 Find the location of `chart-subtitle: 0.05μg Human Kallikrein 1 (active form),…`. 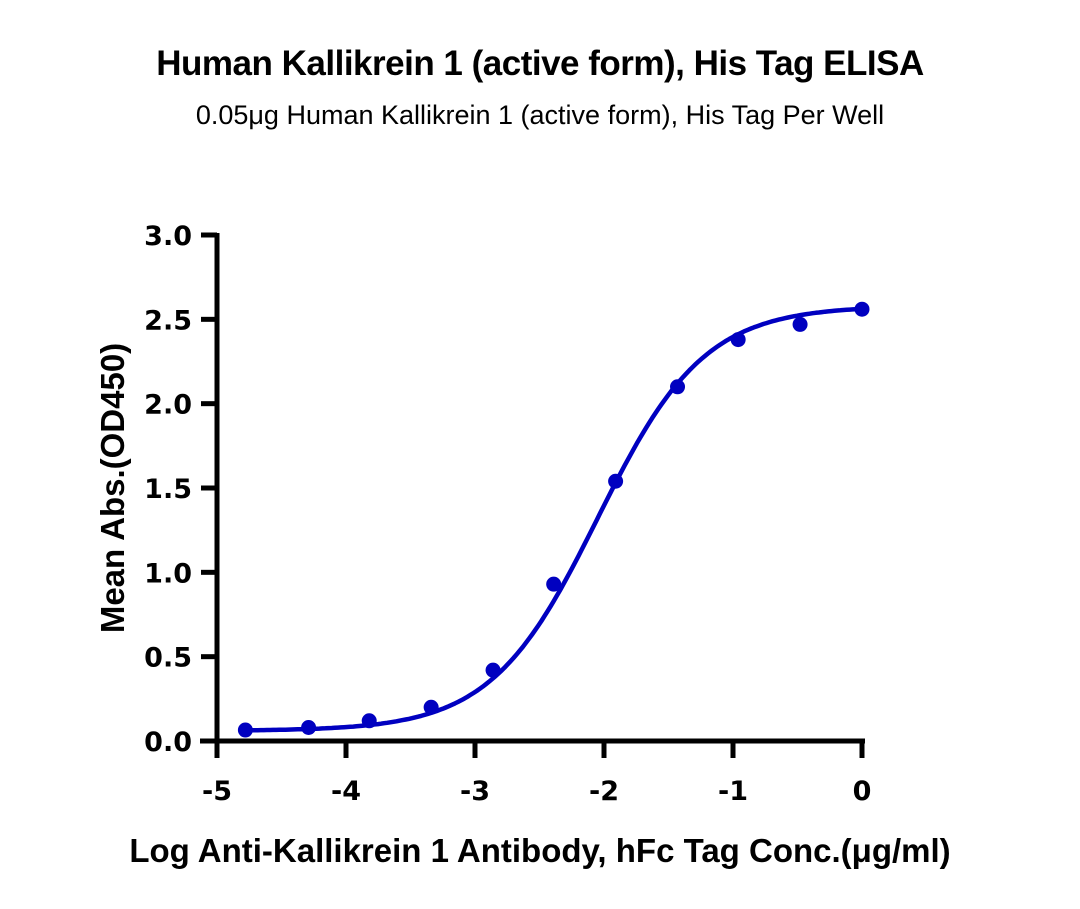

chart-subtitle: 0.05μg Human Kallikrein 1 (active form),… is located at coordinates (540, 115).